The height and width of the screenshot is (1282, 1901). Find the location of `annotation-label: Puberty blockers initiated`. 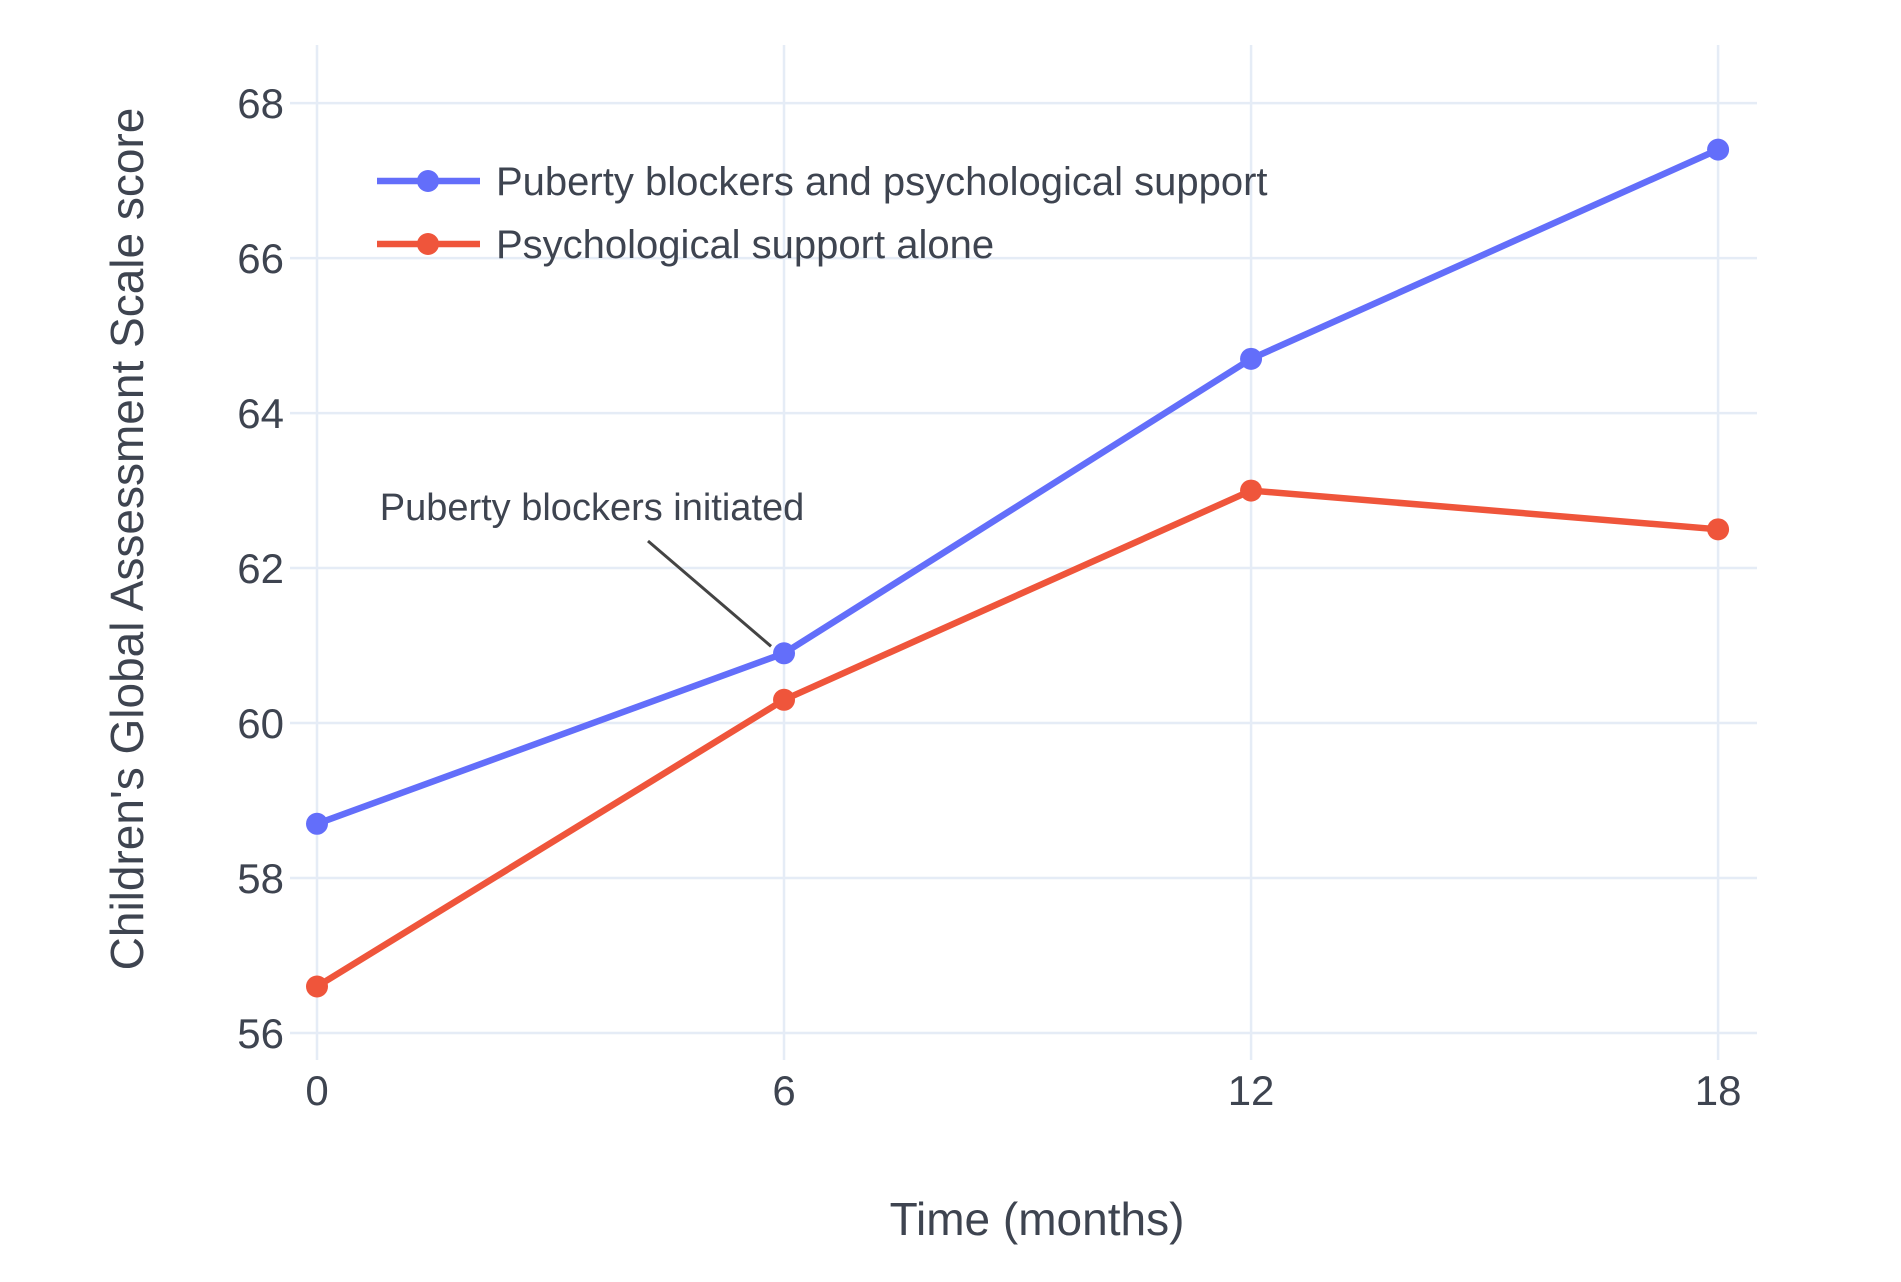

annotation-label: Puberty blockers initiated is located at coordinates (592, 508).